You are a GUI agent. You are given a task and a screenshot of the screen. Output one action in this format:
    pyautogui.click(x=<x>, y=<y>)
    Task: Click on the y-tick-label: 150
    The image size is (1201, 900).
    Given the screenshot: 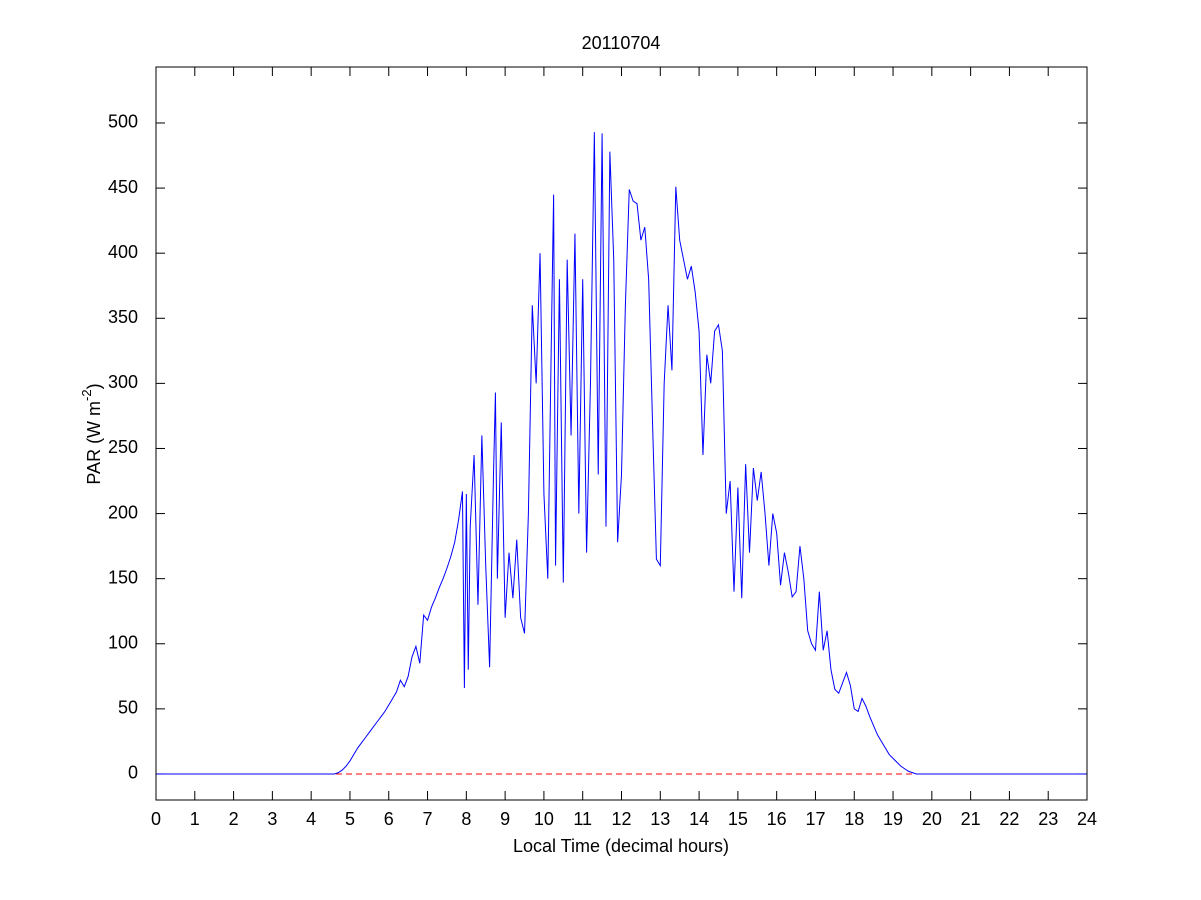 What is the action you would take?
    pyautogui.click(x=123, y=577)
    